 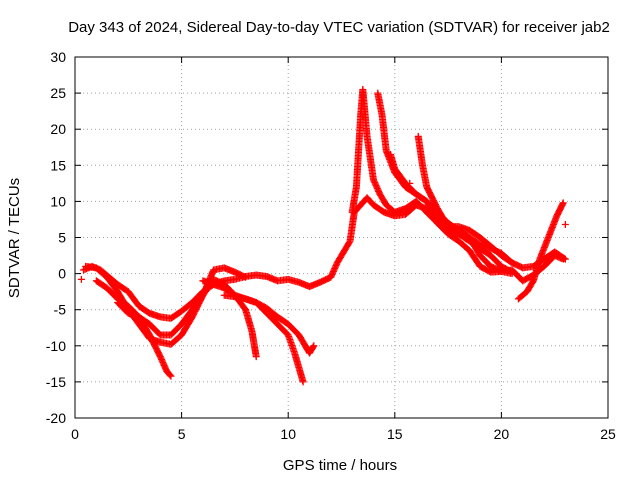 What do you see at coordinates (491, 202) in the screenshot?
I see `series-track-j` at bounding box center [491, 202].